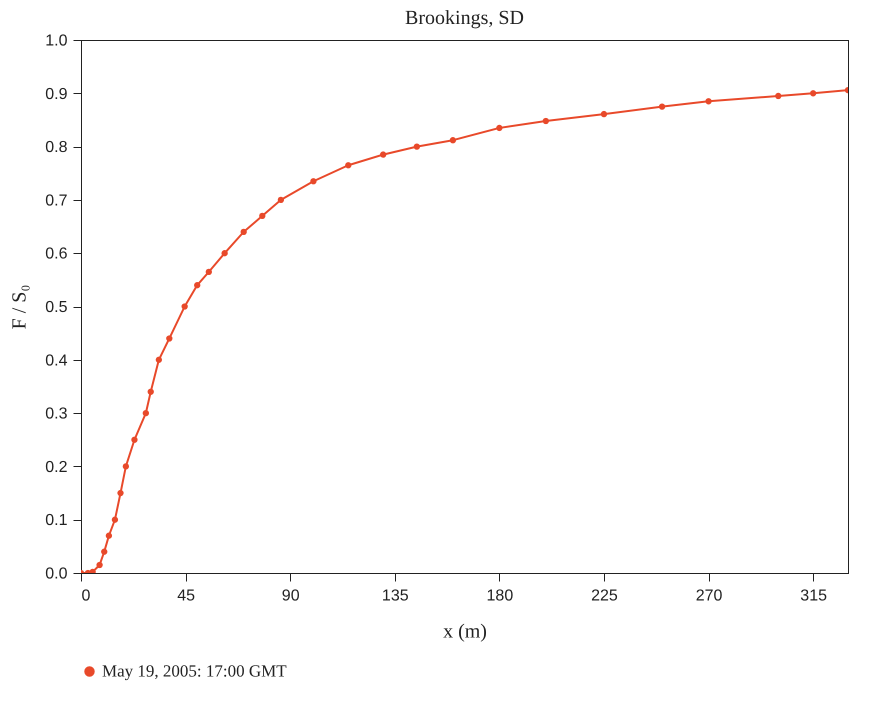 Image resolution: width=874 pixels, height=706 pixels. I want to click on y-tick-label: 0.9, so click(56, 94).